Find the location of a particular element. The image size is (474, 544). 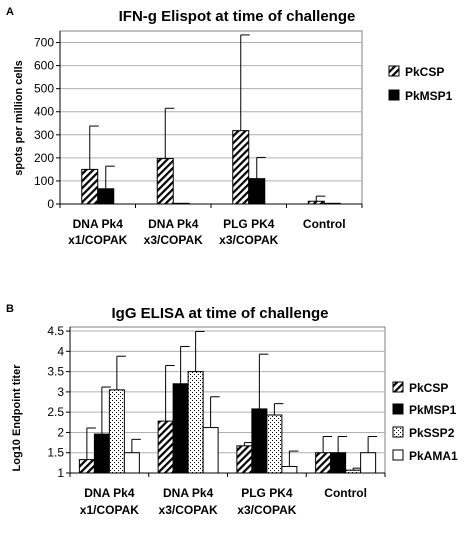

panel-b-label: B is located at coordinates (10, 309).